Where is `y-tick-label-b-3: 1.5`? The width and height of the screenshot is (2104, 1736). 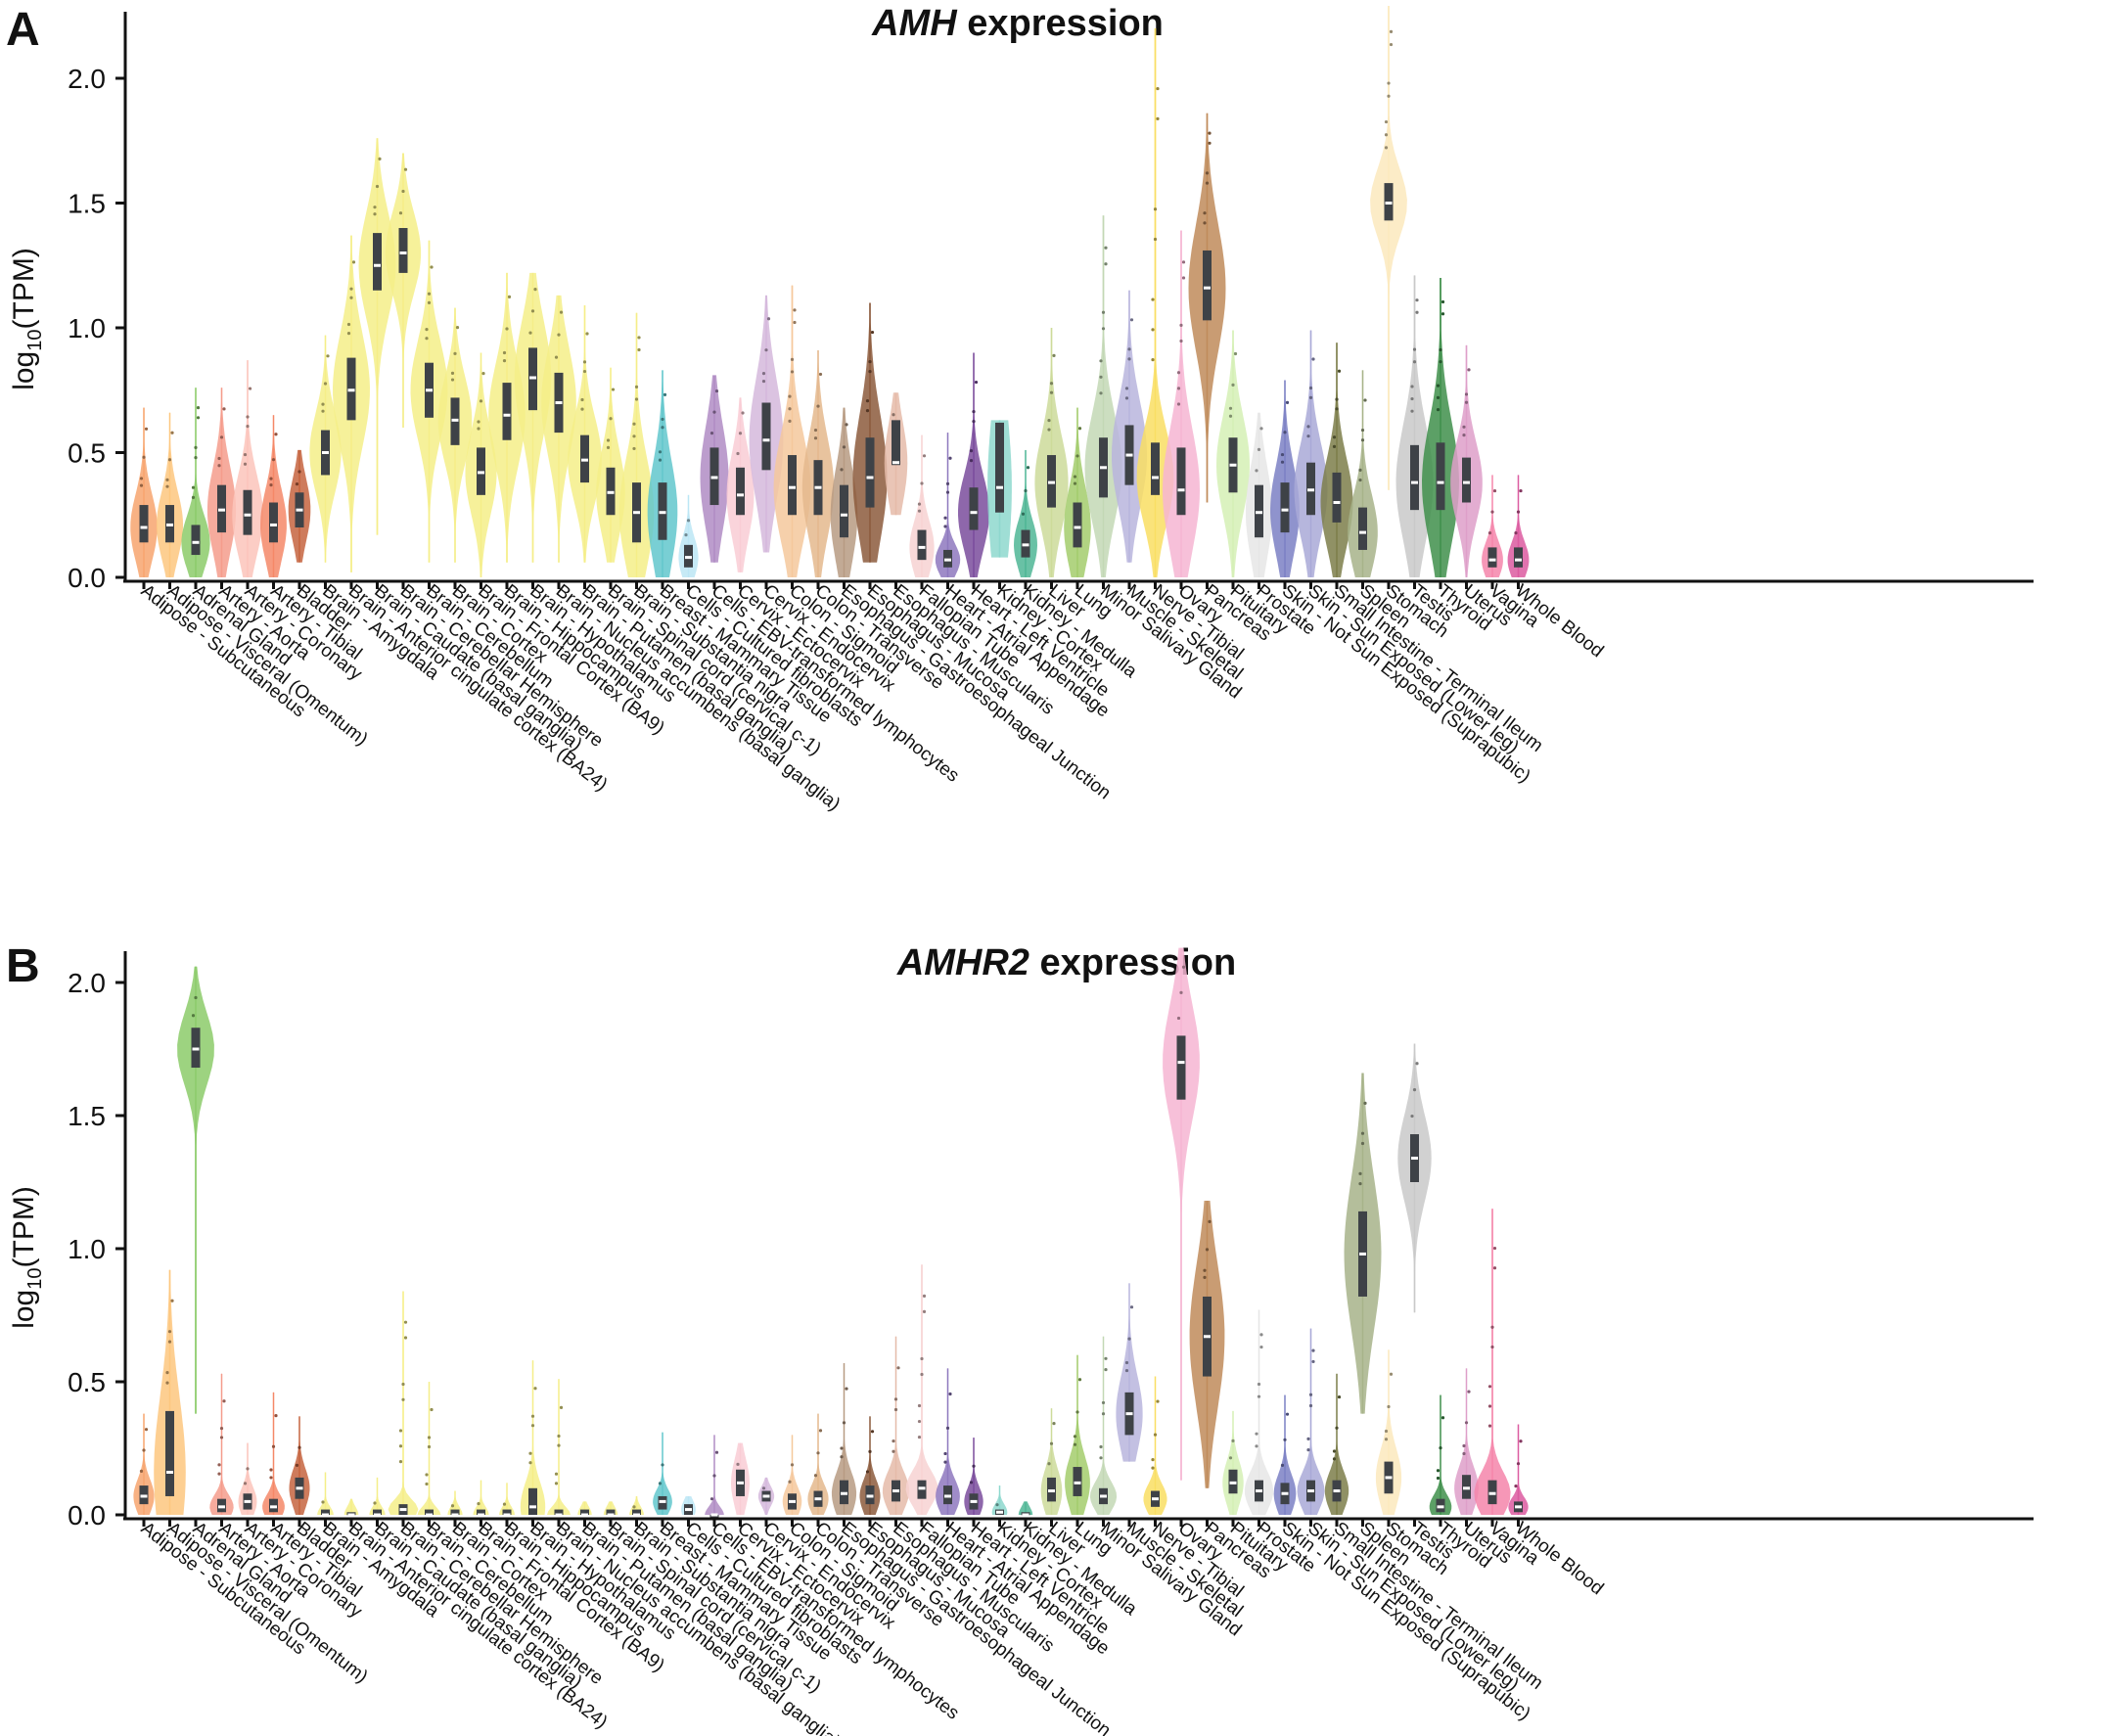
y-tick-label-b-3: 1.5 is located at coordinates (87, 1116).